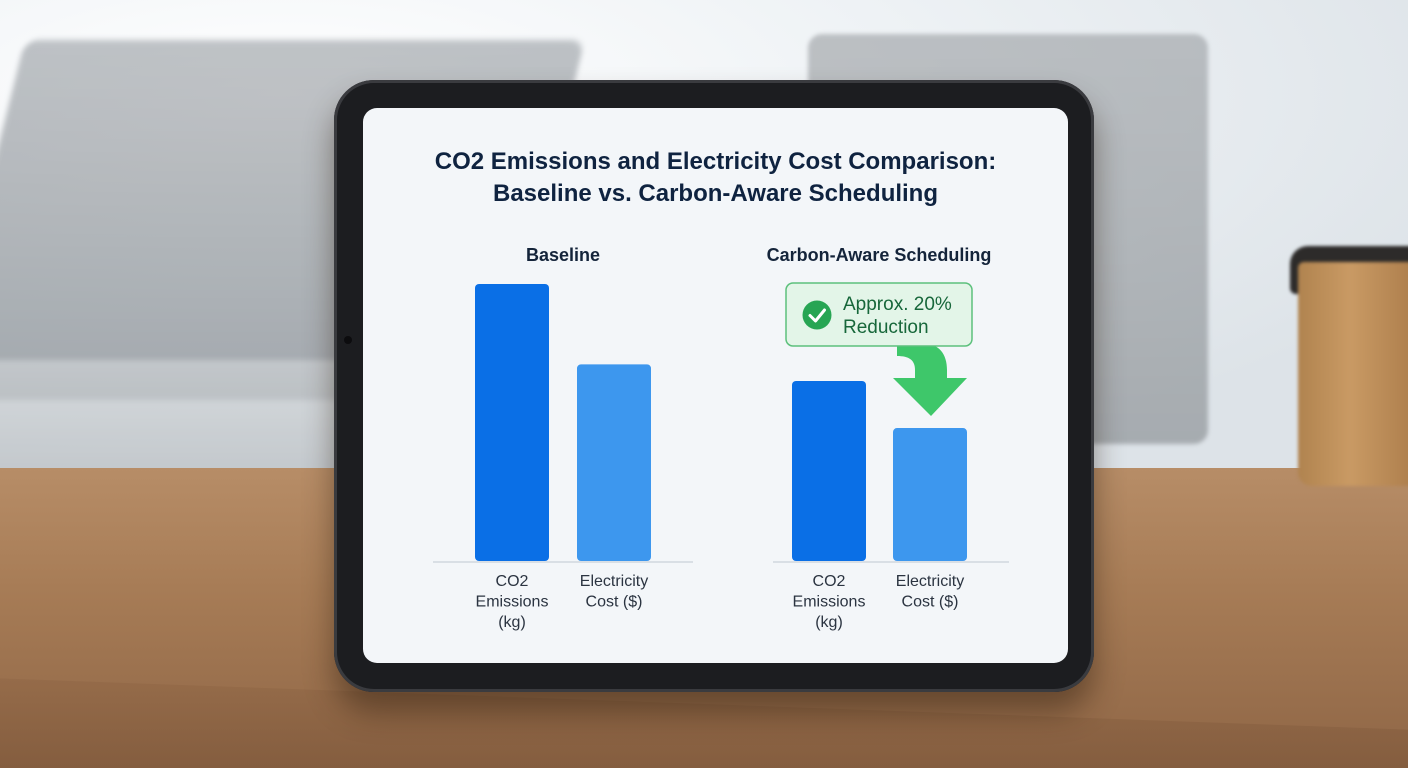  What do you see at coordinates (614, 462) in the screenshot?
I see `bar-baseline-electricity-cost` at bounding box center [614, 462].